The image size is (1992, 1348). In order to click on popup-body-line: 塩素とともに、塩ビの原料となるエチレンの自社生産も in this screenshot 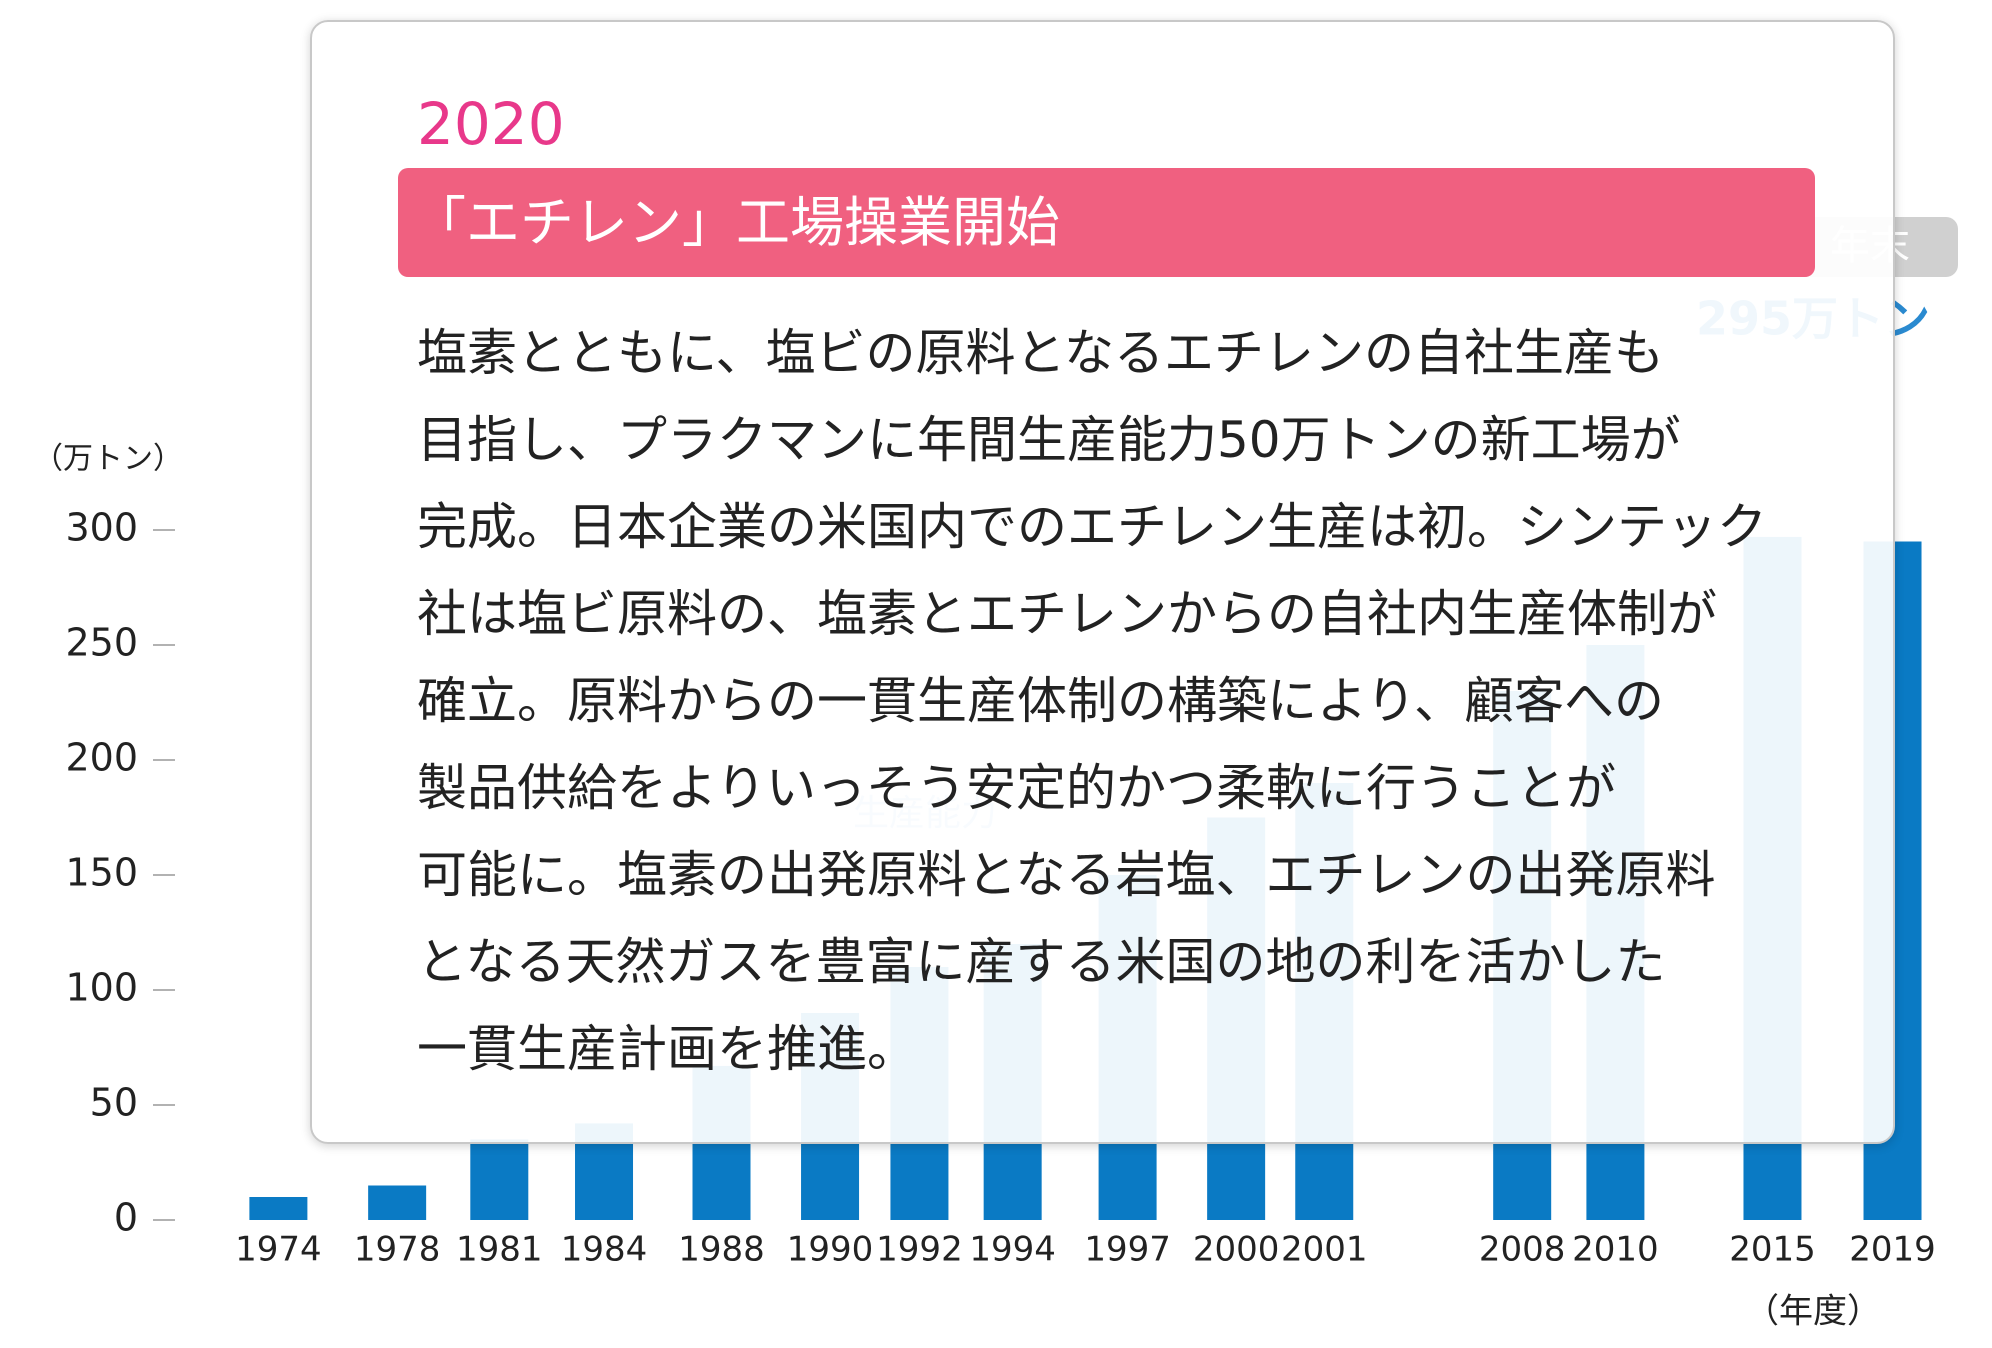, I will do `click(1040, 353)`.